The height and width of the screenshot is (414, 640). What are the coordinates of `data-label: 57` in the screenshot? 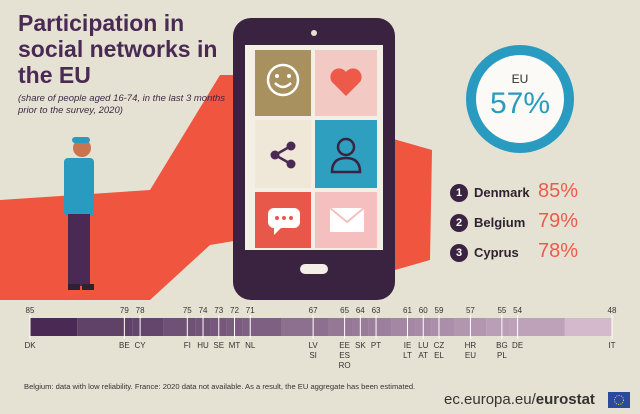 It's located at (470, 310).